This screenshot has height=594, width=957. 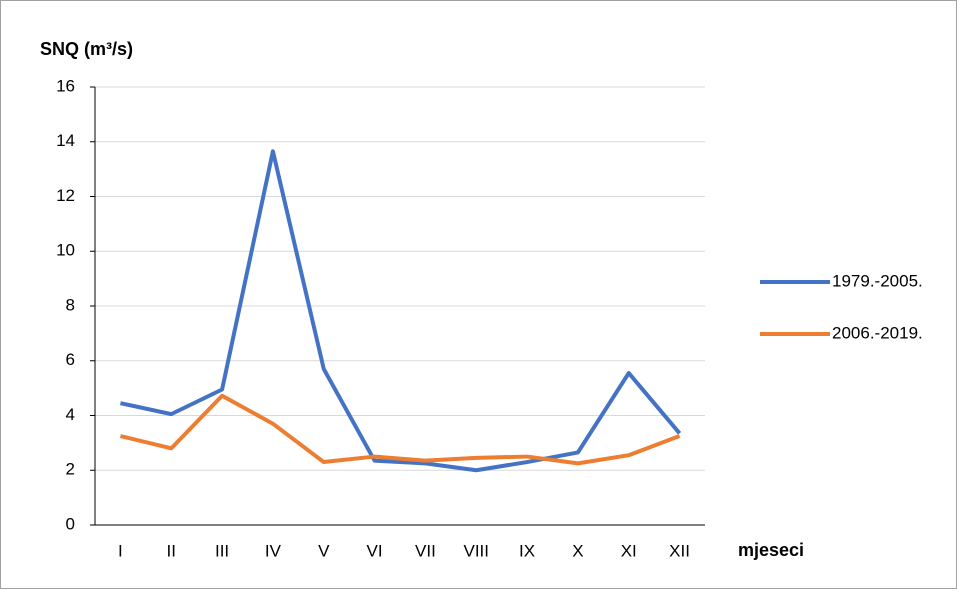 What do you see at coordinates (527, 550) in the screenshot?
I see `x-tick-label: IX` at bounding box center [527, 550].